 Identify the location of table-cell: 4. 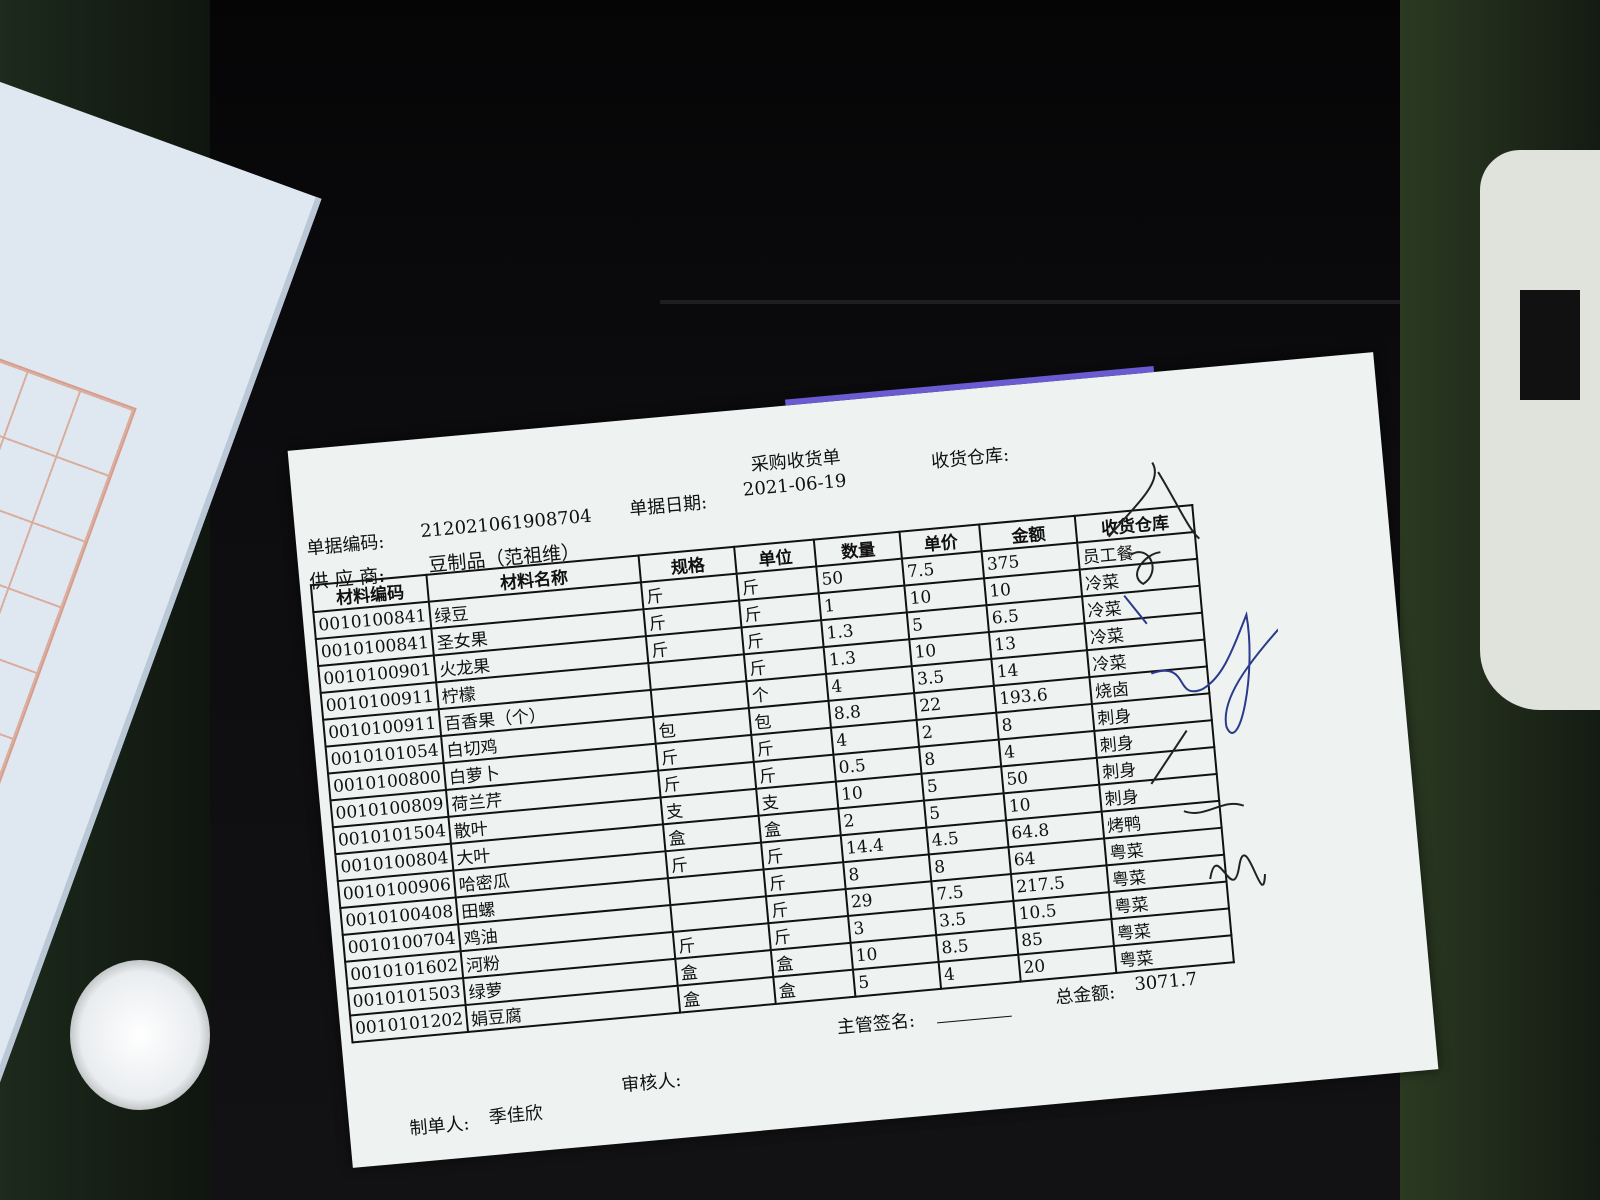
(979, 971).